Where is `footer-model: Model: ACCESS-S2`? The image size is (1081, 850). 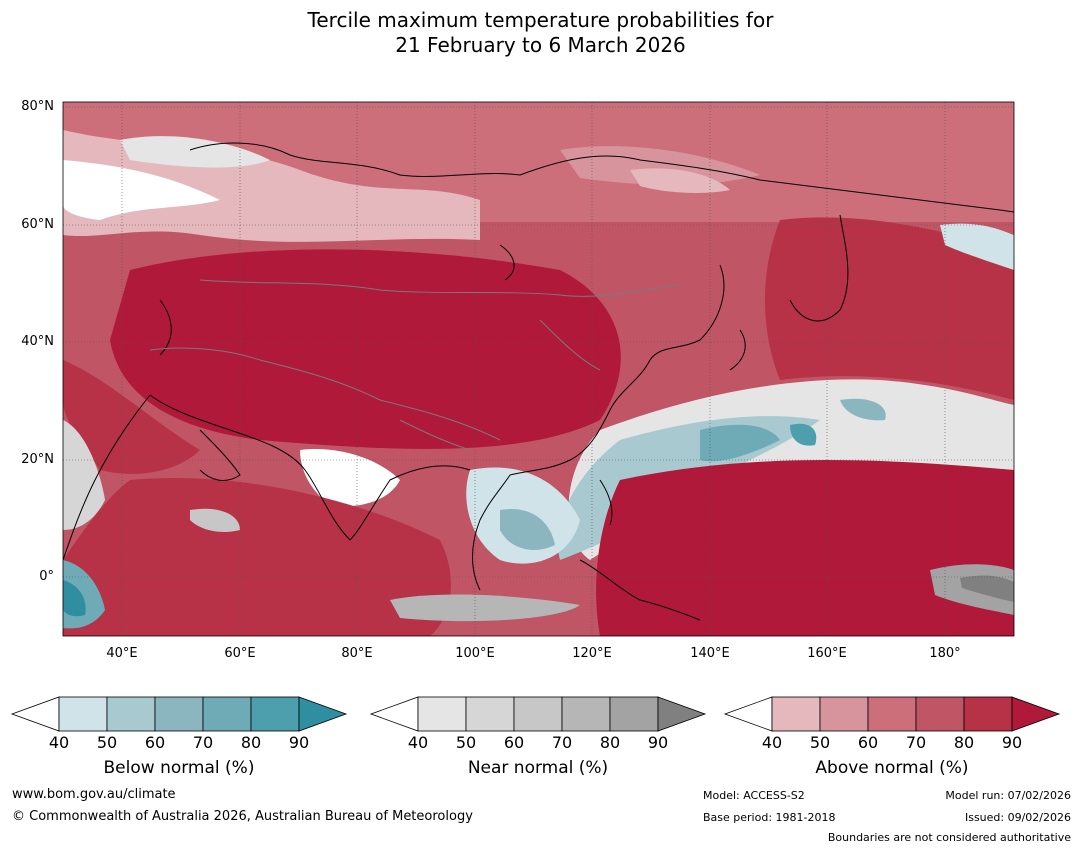
footer-model: Model: ACCESS-S2 is located at coordinates (754, 795).